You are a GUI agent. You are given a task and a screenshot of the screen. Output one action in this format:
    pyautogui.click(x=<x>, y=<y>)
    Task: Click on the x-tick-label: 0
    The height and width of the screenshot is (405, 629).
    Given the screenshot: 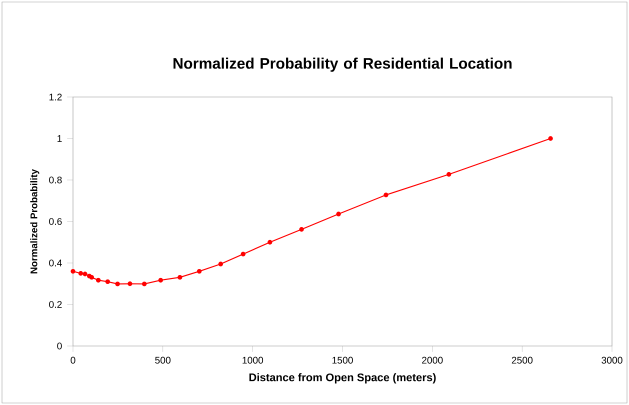 What is the action you would take?
    pyautogui.click(x=73, y=360)
    